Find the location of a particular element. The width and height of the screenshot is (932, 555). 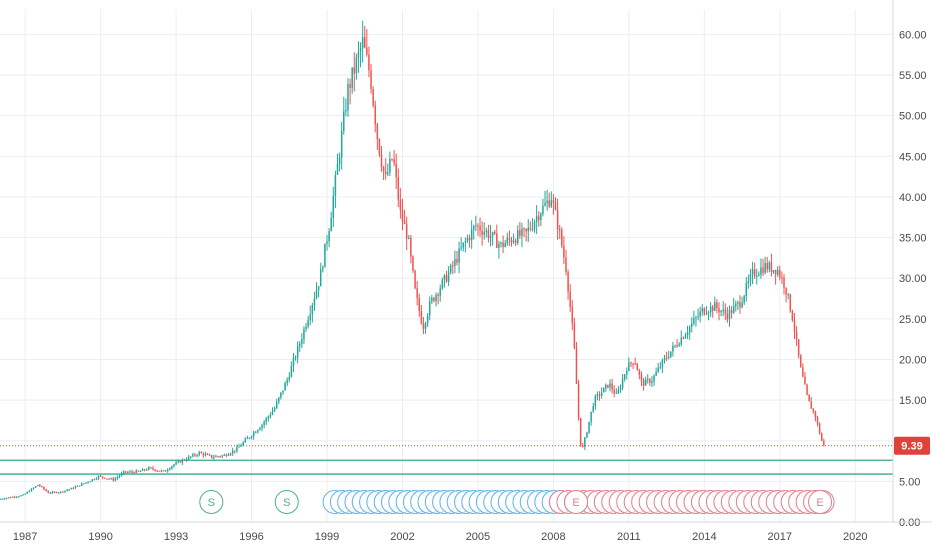

y-tick-label: 35.00 is located at coordinates (913, 239).